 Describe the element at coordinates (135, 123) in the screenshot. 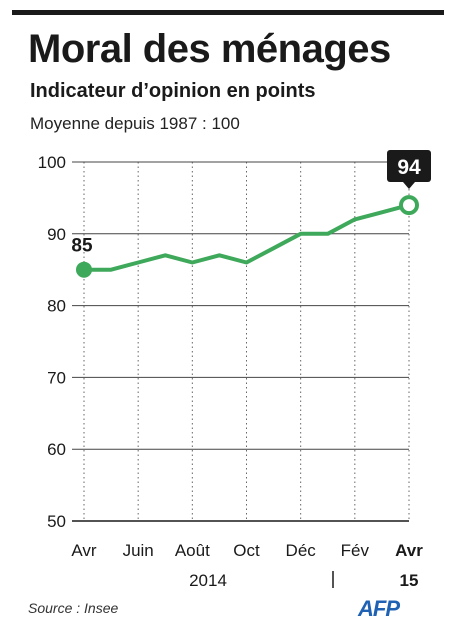

I see `chart-note: Moyenne depuis 1987 : 100` at that location.